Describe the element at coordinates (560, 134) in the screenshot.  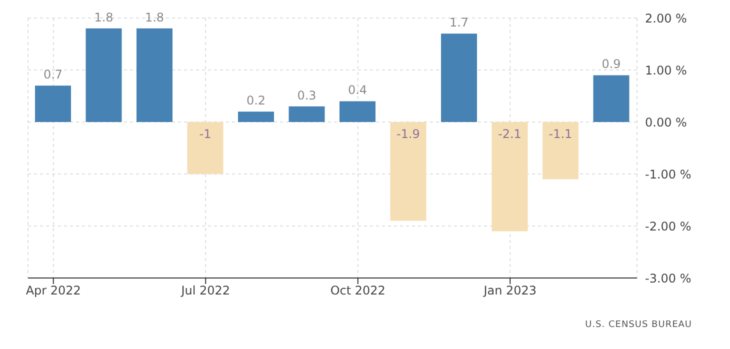
I see `data-label: -1.1` at that location.